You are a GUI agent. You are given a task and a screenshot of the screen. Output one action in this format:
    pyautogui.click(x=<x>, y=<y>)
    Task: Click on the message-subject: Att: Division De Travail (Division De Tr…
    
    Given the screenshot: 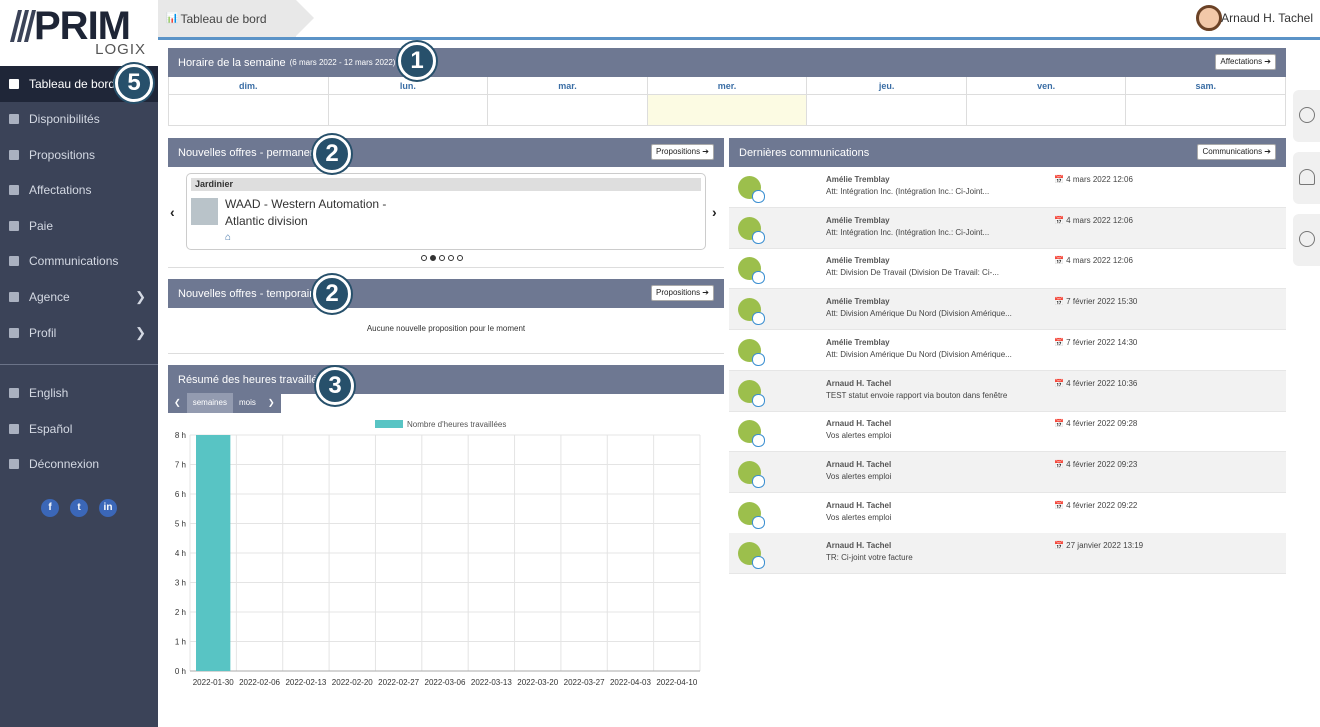 What is the action you would take?
    pyautogui.click(x=912, y=273)
    